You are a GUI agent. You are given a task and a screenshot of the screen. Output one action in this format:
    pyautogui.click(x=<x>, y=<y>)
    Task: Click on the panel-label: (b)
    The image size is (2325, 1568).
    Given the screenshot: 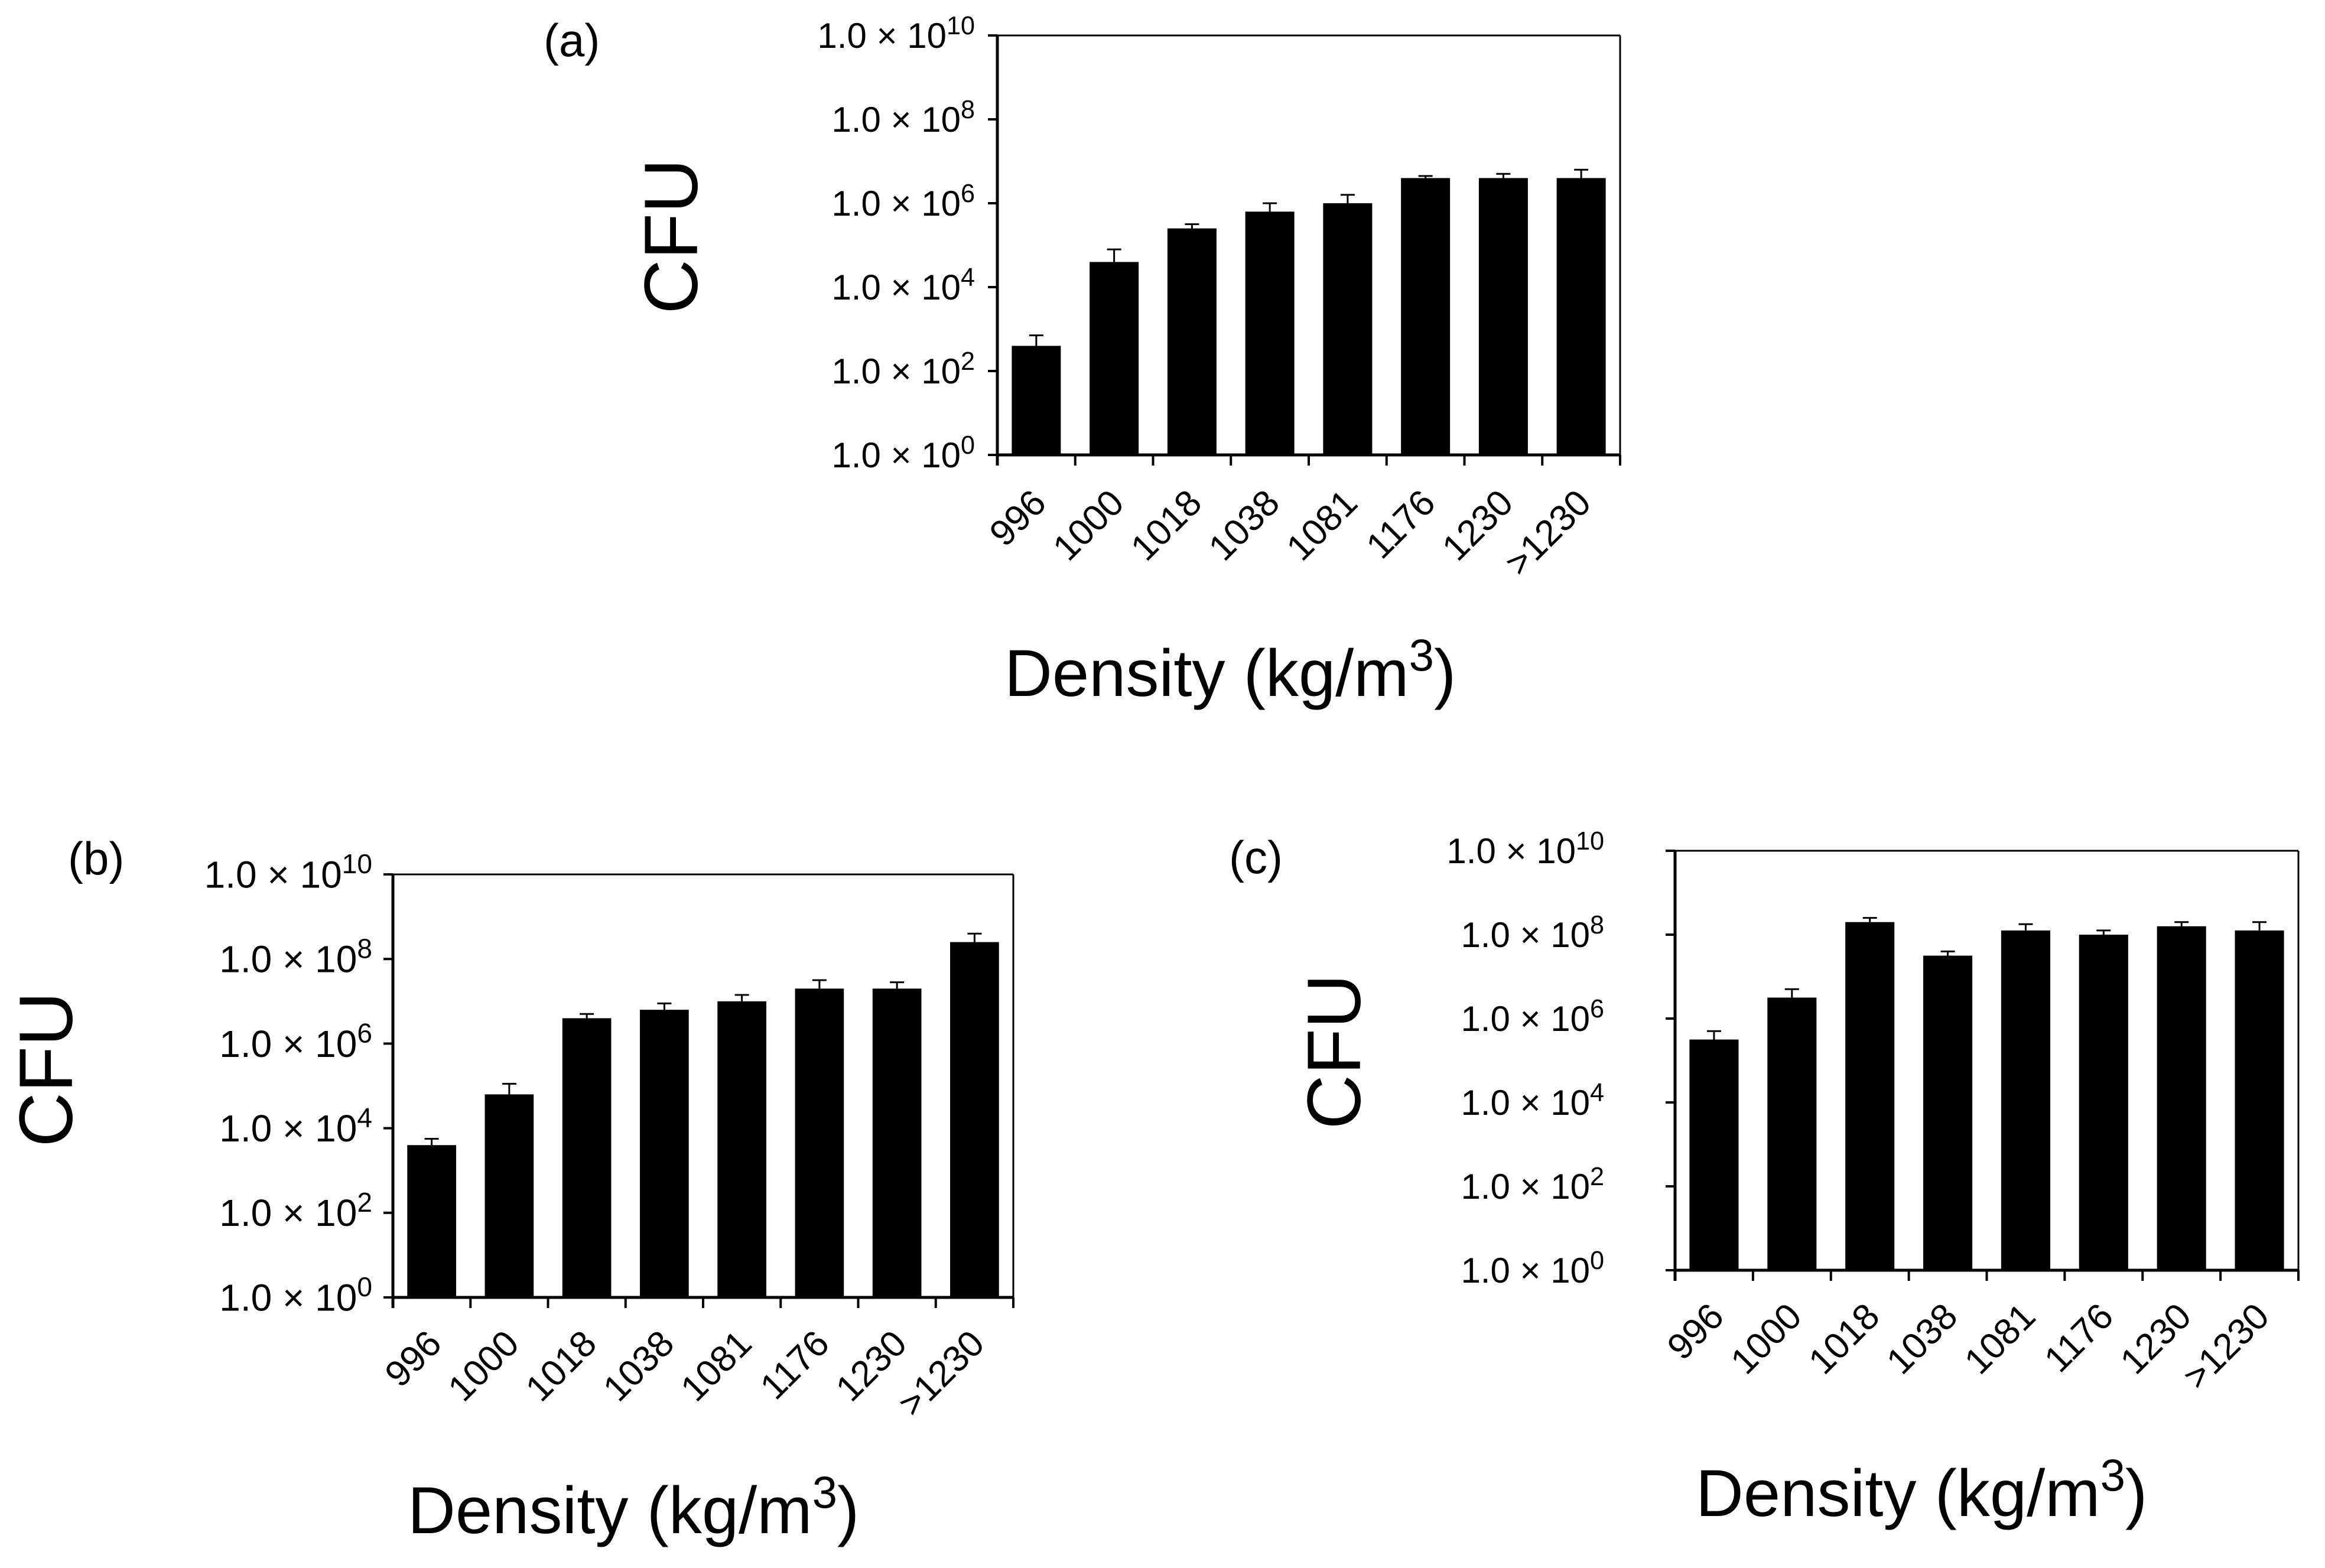 What is the action you would take?
    pyautogui.click(x=96, y=858)
    